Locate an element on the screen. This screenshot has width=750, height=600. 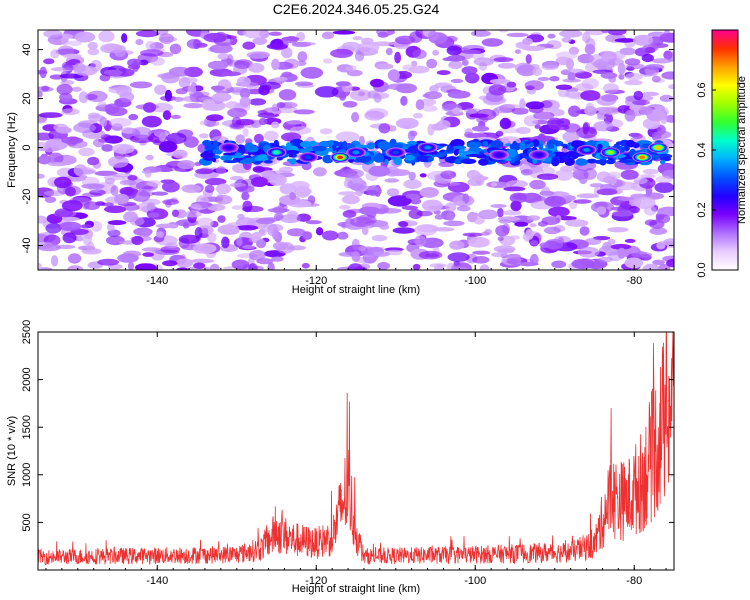
heatmap-hot-spot is located at coordinates (642, 157).